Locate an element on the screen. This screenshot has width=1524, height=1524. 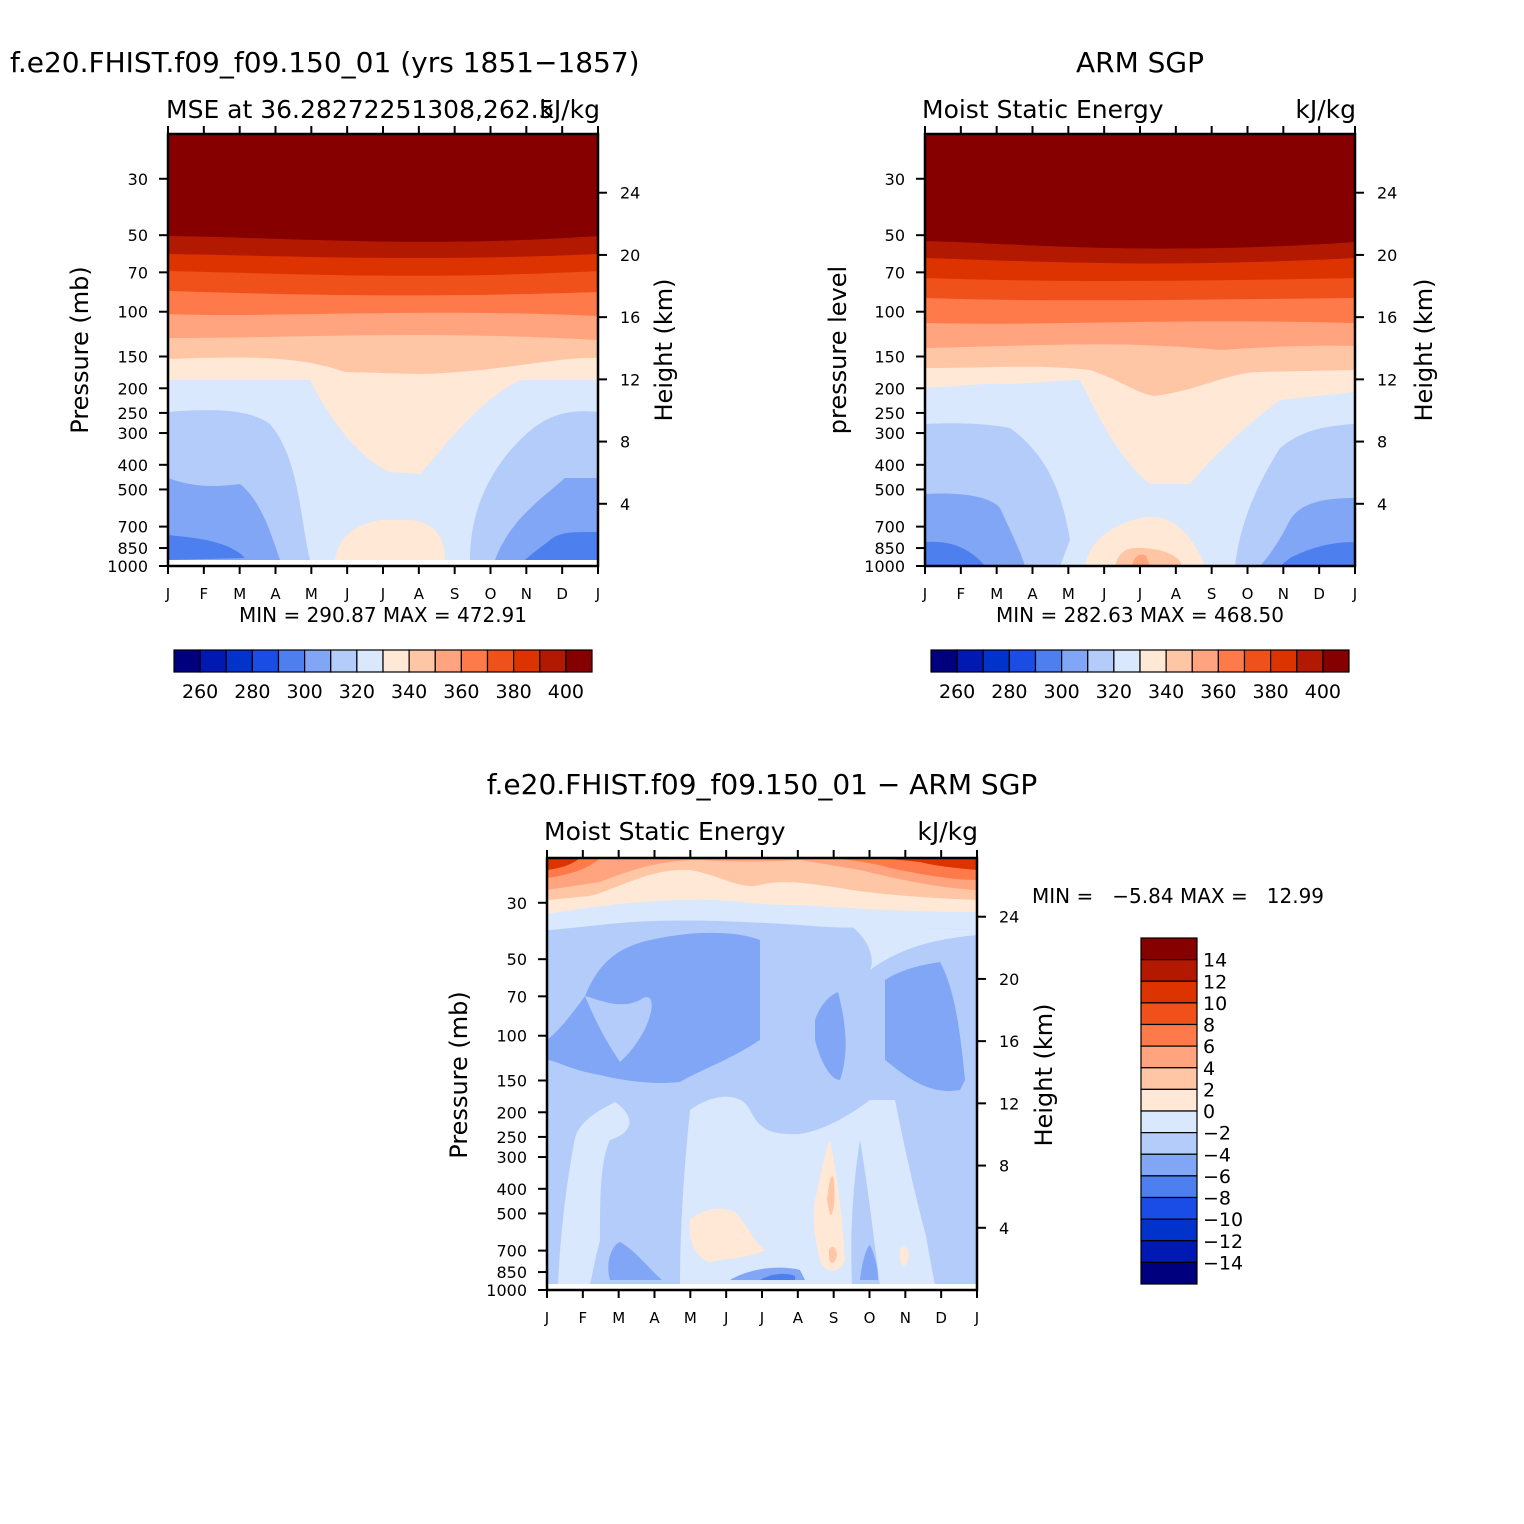
diff-subtitle-right: kJ/kg is located at coordinates (947, 831).